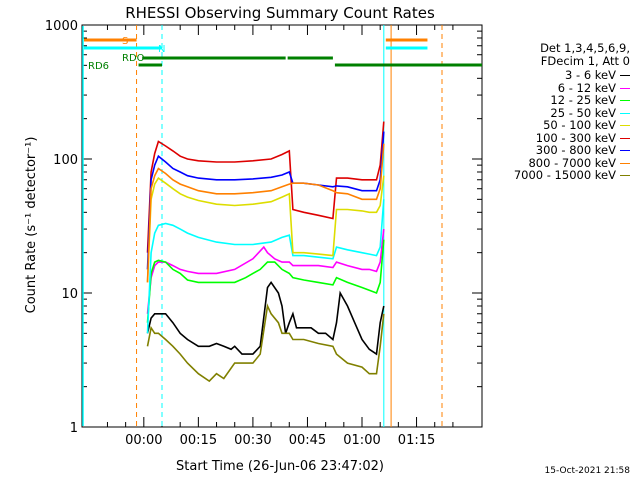 The image size is (640, 484). I want to click on legend-header-line-2: FDecim 1, Att 0, so click(585, 61).